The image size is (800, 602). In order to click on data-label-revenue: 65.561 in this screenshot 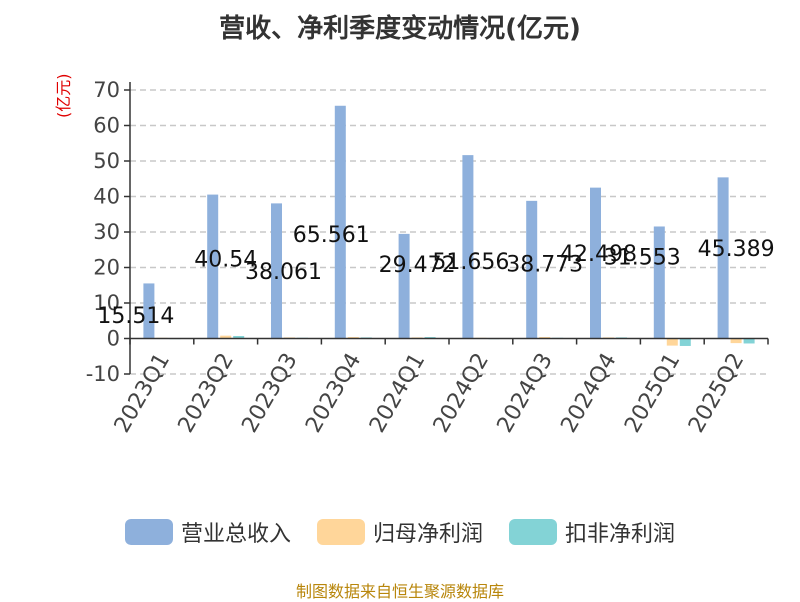, I will do `click(331, 235)`.